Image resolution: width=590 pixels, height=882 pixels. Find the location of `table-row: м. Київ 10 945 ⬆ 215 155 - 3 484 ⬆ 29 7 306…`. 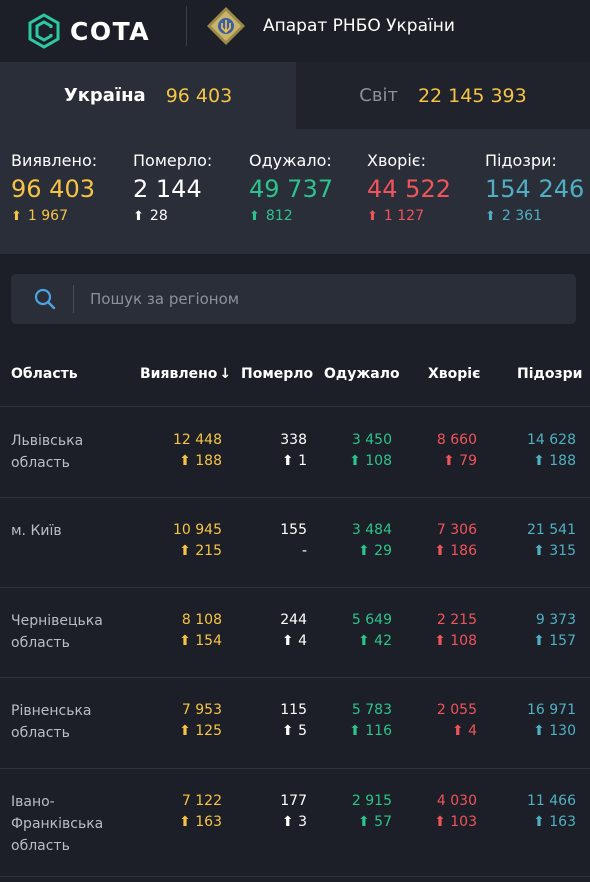

table-row: м. Київ 10 945 ⬆ 215 155 - 3 484 ⬆ 29 7 306… is located at coordinates (295, 543).